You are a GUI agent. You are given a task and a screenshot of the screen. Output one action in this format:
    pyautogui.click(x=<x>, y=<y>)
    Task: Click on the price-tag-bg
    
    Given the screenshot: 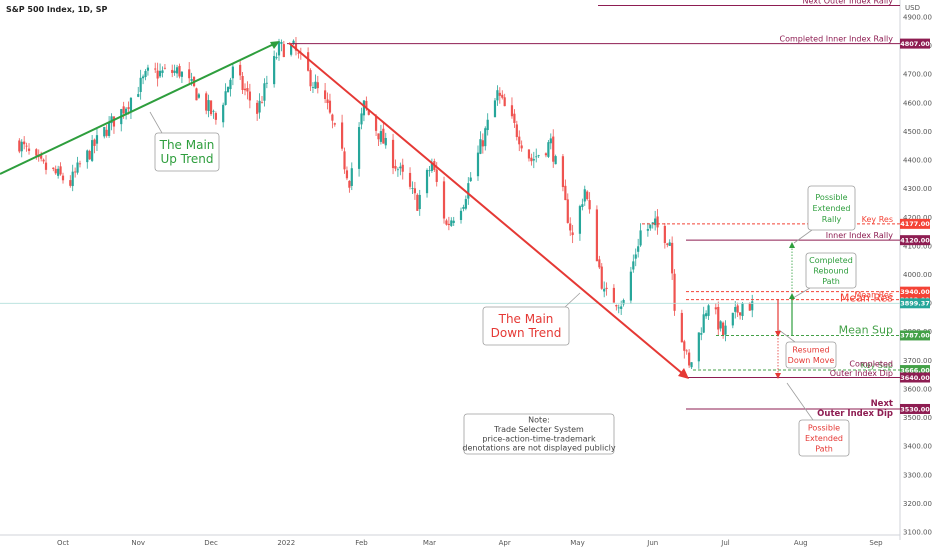 What is the action you would take?
    pyautogui.click(x=915, y=335)
    